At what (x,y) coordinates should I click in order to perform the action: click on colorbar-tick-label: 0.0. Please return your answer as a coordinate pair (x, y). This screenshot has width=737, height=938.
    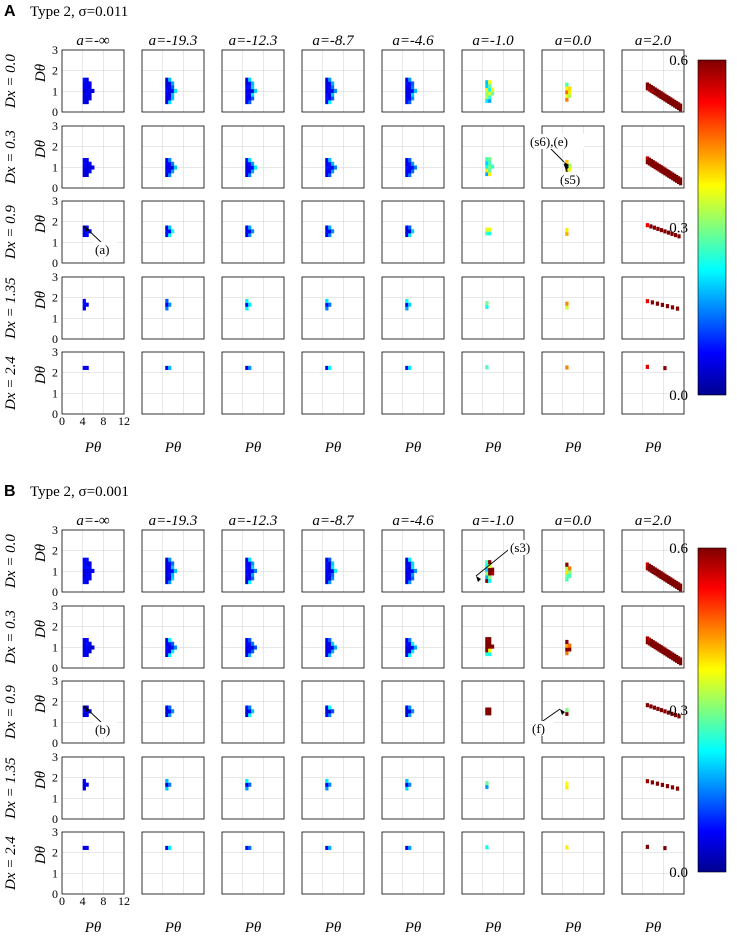
    Looking at the image, I should click on (678, 873).